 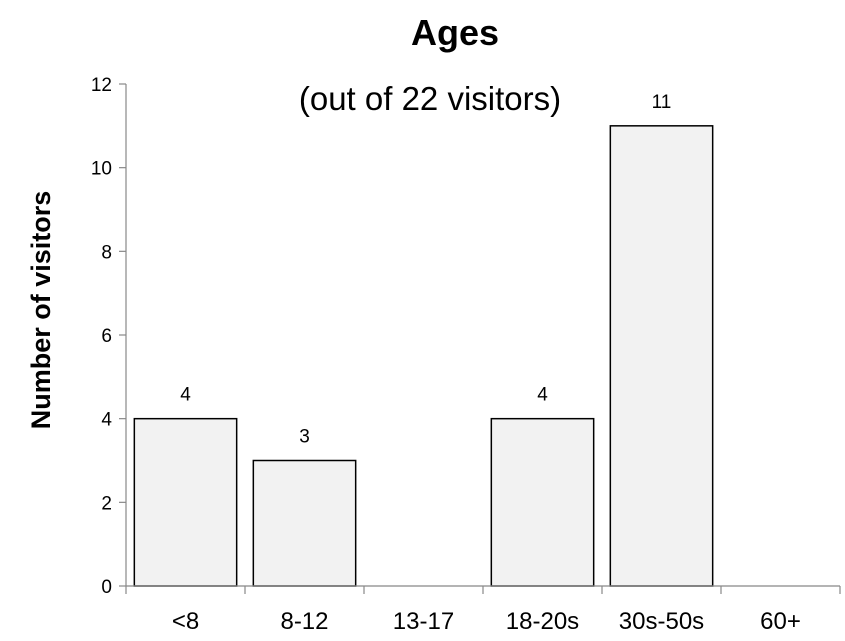 I want to click on y-tick-label: 12, so click(x=101, y=85).